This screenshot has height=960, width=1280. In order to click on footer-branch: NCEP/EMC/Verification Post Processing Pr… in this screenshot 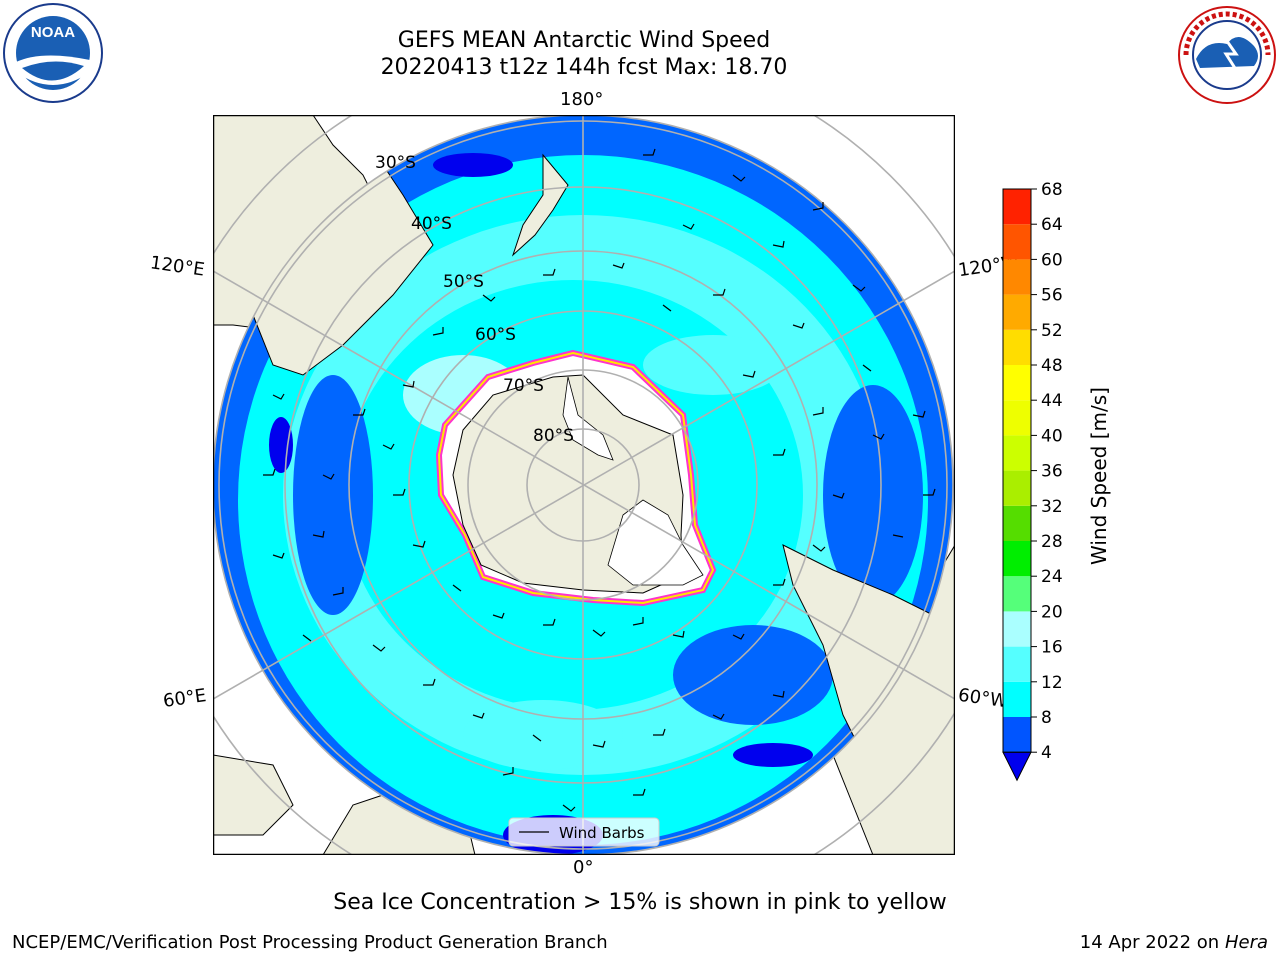, I will do `click(310, 942)`.